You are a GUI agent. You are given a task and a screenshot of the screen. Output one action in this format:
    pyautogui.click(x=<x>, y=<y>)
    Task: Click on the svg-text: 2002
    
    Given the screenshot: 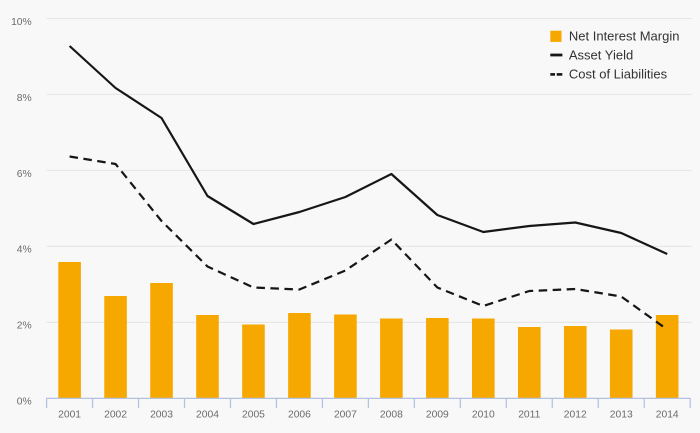 What is the action you would take?
    pyautogui.click(x=115, y=414)
    